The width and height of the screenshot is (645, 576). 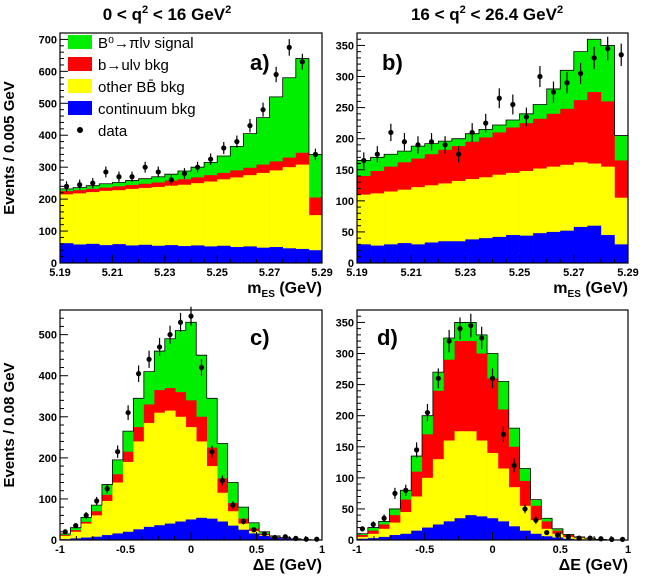 What do you see at coordinates (345, 78) in the screenshot?
I see `y-tick-label: 300` at bounding box center [345, 78].